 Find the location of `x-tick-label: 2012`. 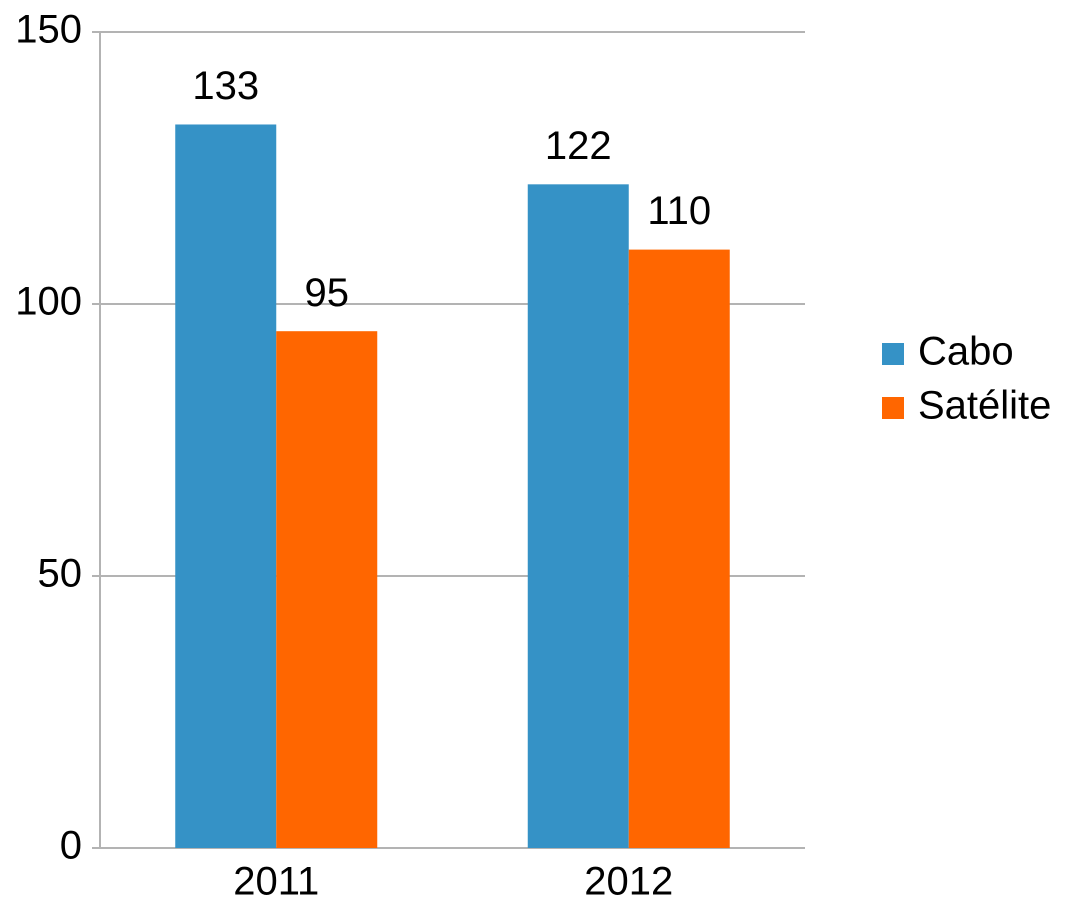

x-tick-label: 2012 is located at coordinates (628, 879).